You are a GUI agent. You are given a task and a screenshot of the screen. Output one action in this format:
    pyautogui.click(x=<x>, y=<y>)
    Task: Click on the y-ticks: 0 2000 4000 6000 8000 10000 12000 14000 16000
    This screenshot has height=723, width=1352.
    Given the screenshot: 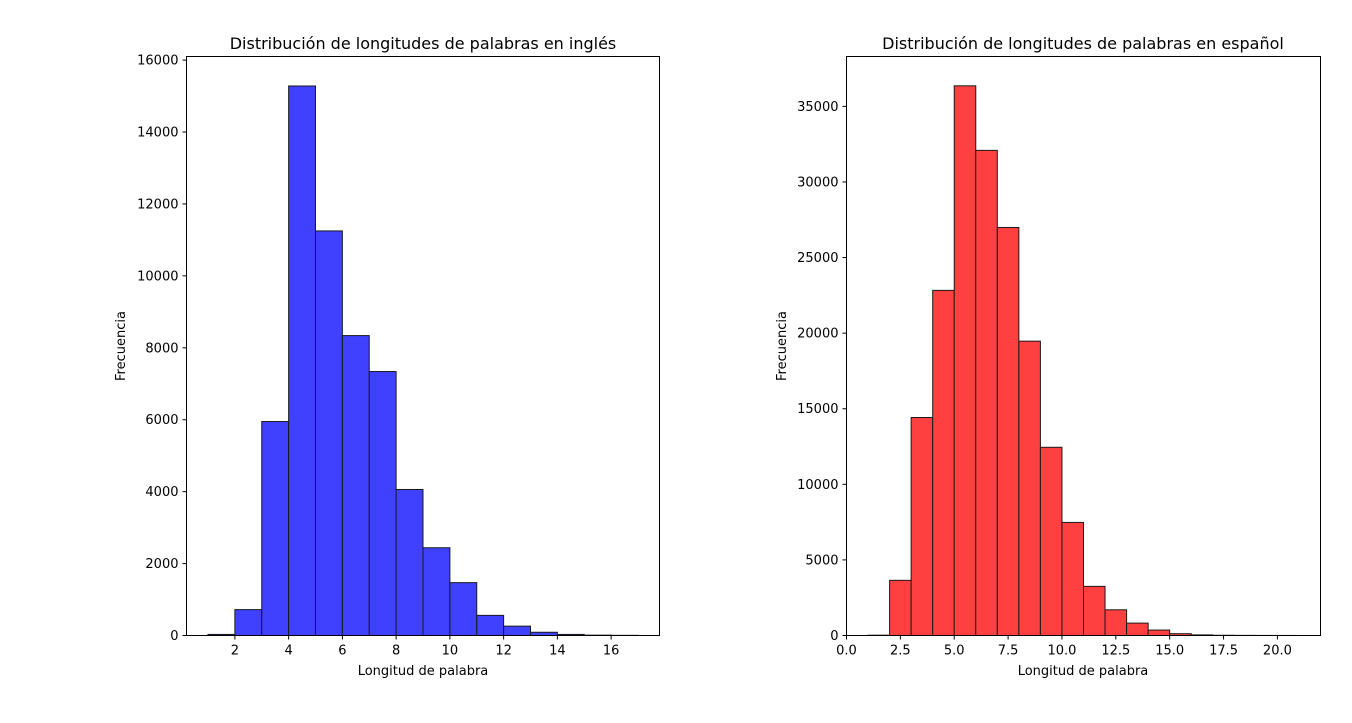 What is the action you would take?
    pyautogui.click(x=162, y=349)
    